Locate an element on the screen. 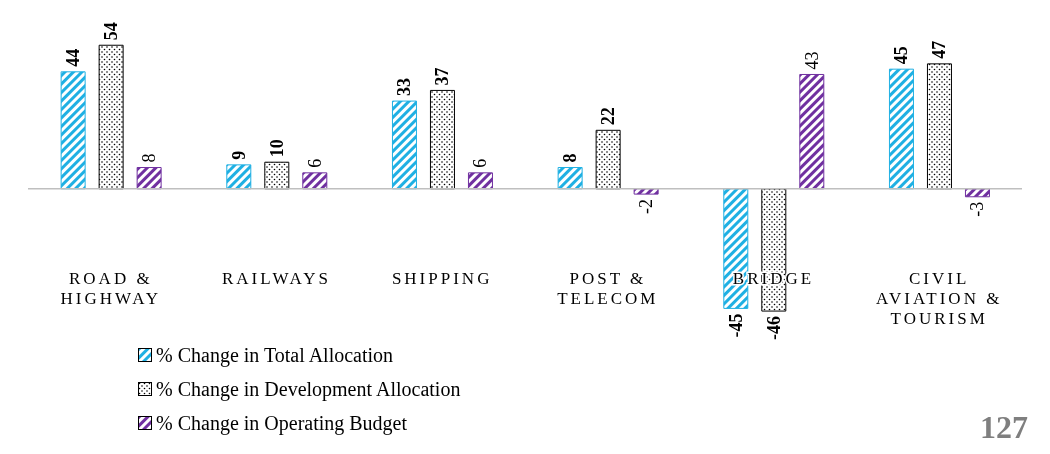 This screenshot has width=1050, height=454. x-tick-label: SHIPPING is located at coordinates (442, 279).